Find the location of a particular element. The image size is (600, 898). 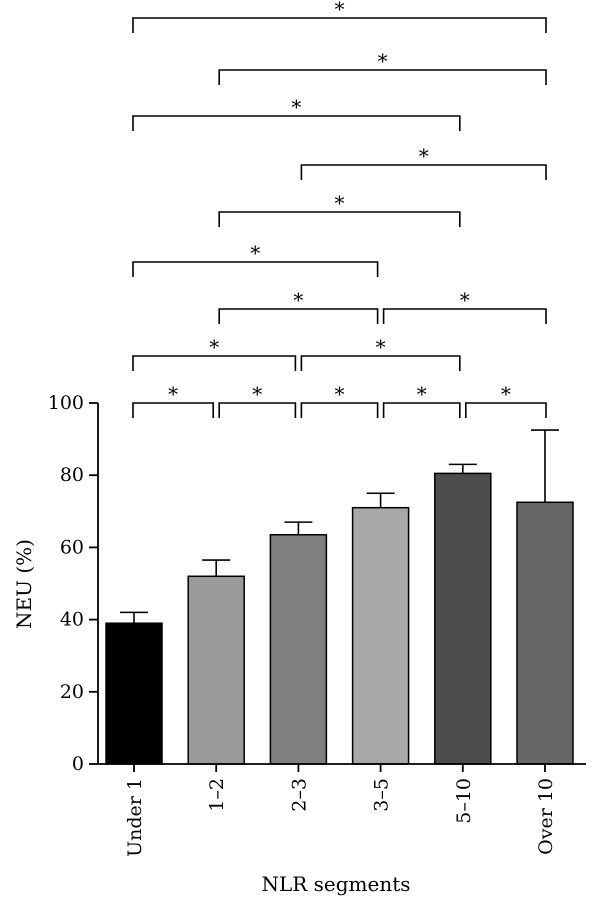

significance-star-10: * is located at coordinates (340, 203).